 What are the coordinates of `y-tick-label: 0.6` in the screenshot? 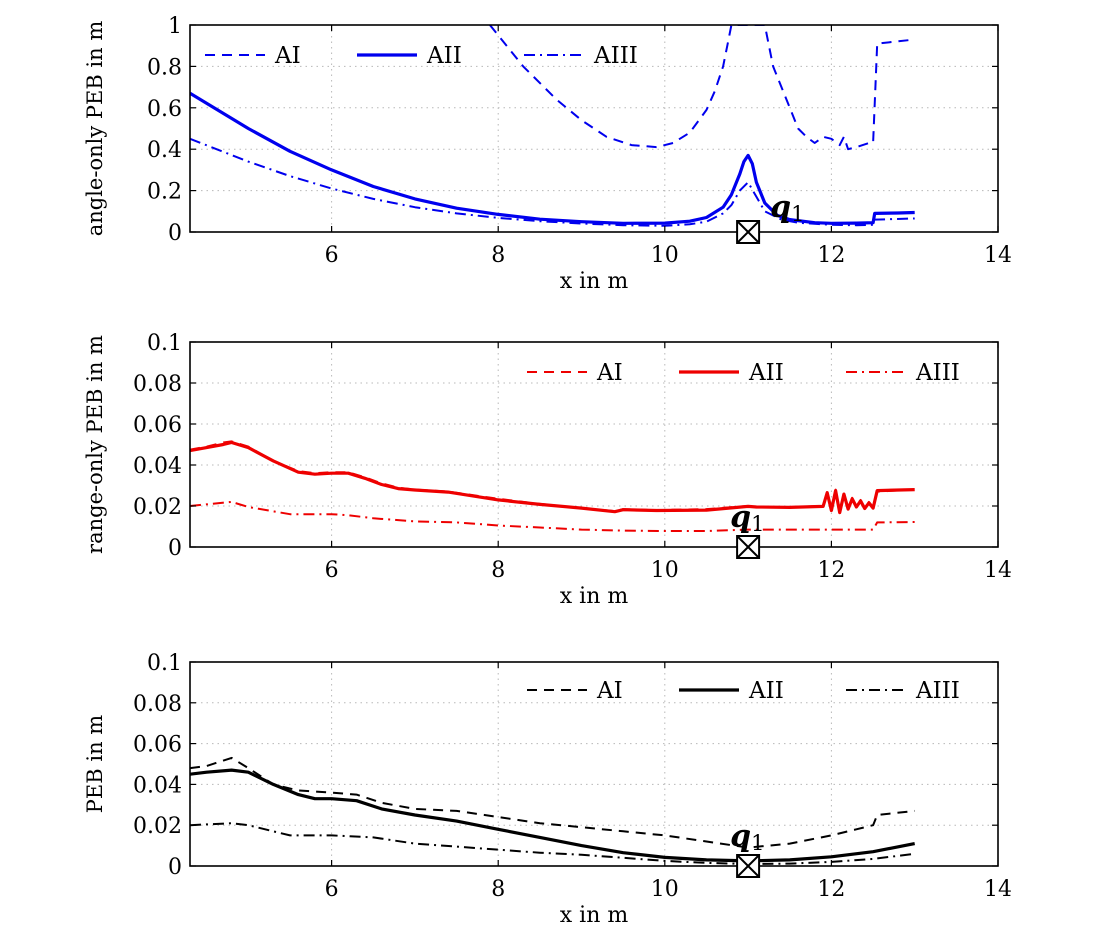 It's located at (164, 109).